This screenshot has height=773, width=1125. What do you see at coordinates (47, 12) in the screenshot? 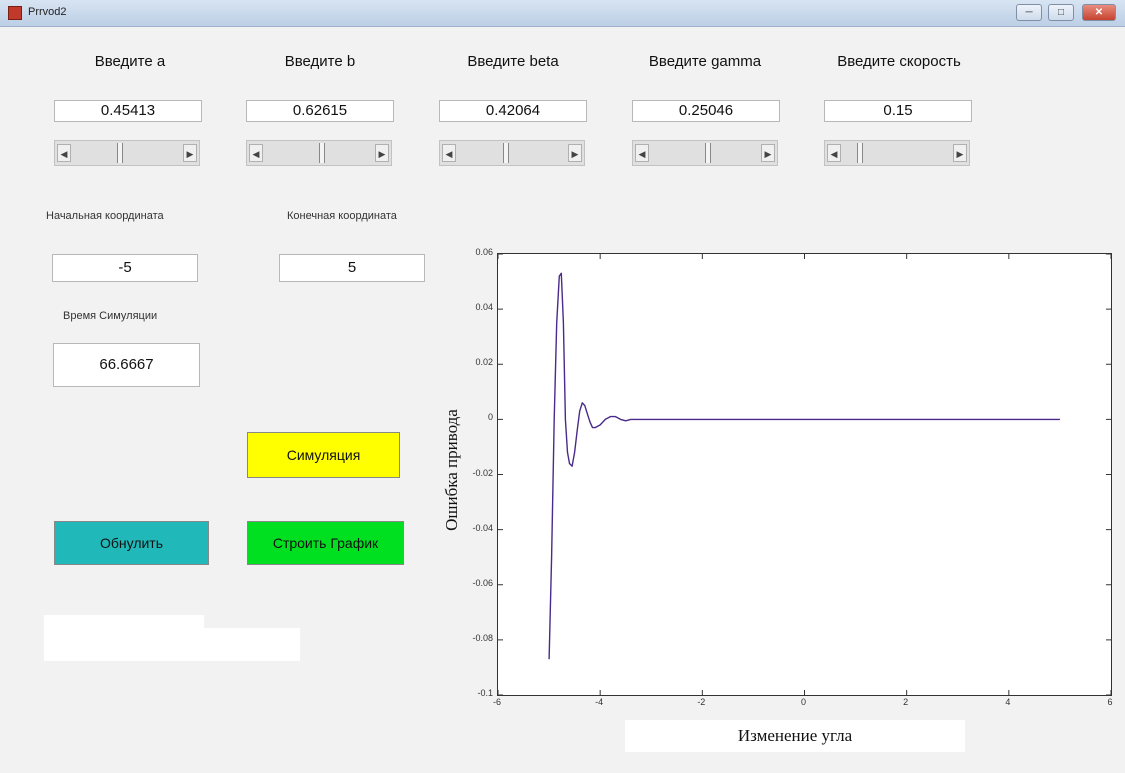
I see `window-title: Prrvod2` at bounding box center [47, 12].